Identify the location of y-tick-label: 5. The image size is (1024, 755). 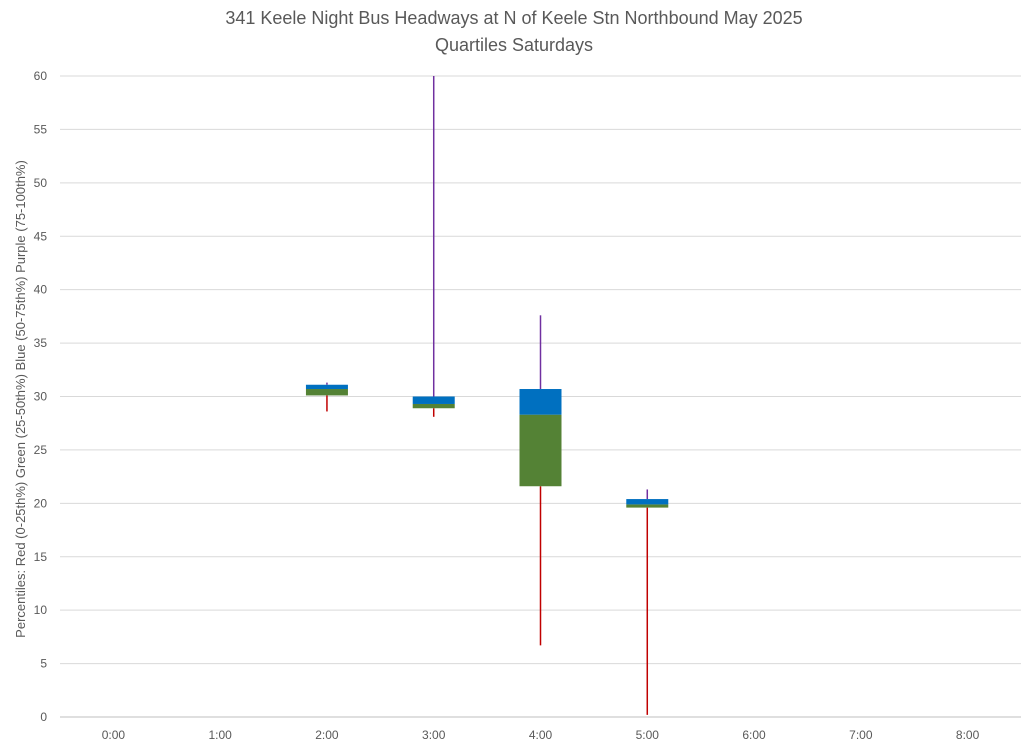
(43, 664).